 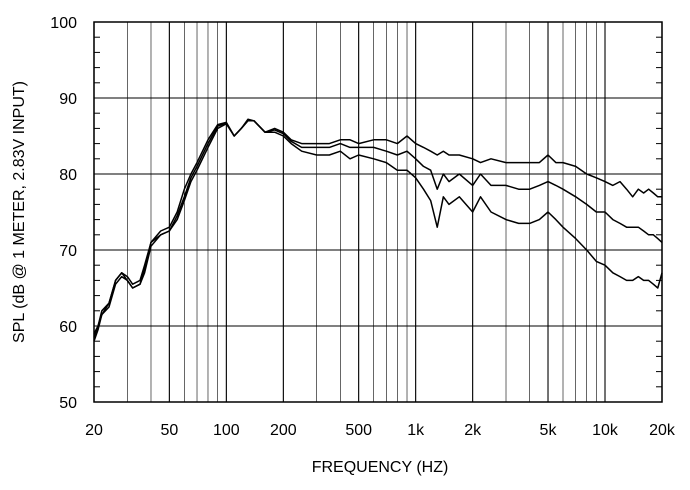 I want to click on x-tick-label: 50, so click(x=169, y=430).